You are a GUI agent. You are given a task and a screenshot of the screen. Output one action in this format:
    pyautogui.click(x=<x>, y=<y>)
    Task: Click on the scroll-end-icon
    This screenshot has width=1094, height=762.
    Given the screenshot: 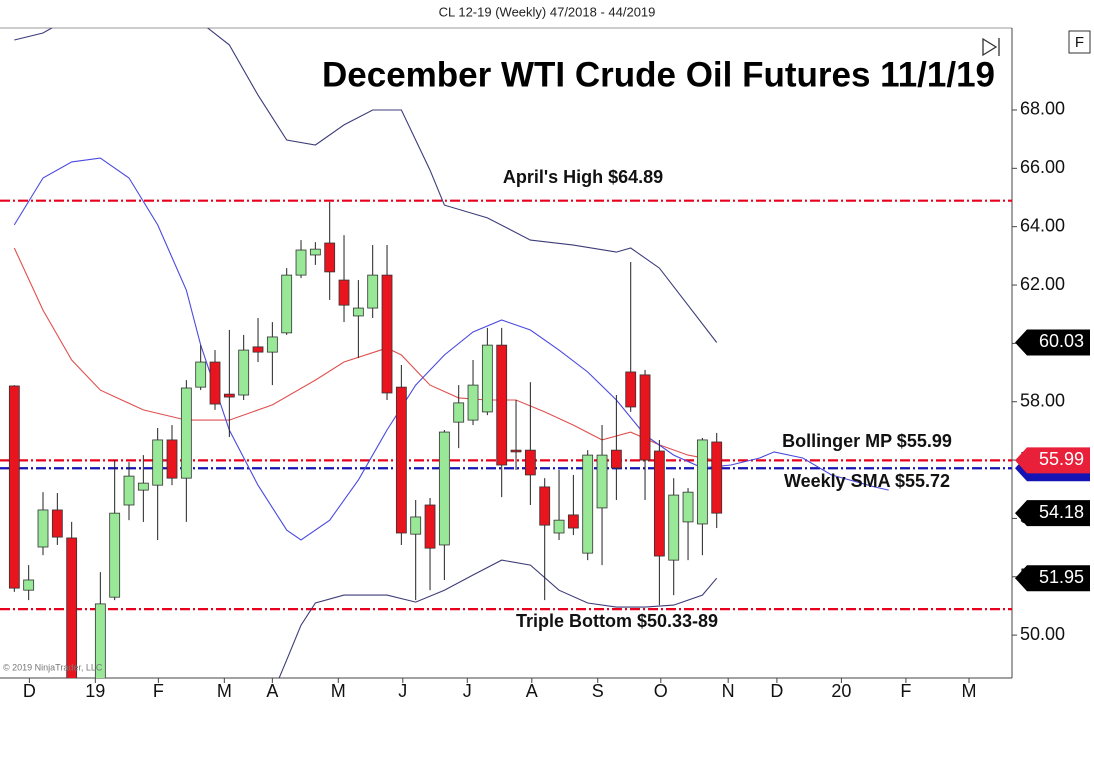 What is the action you would take?
    pyautogui.click(x=991, y=47)
    